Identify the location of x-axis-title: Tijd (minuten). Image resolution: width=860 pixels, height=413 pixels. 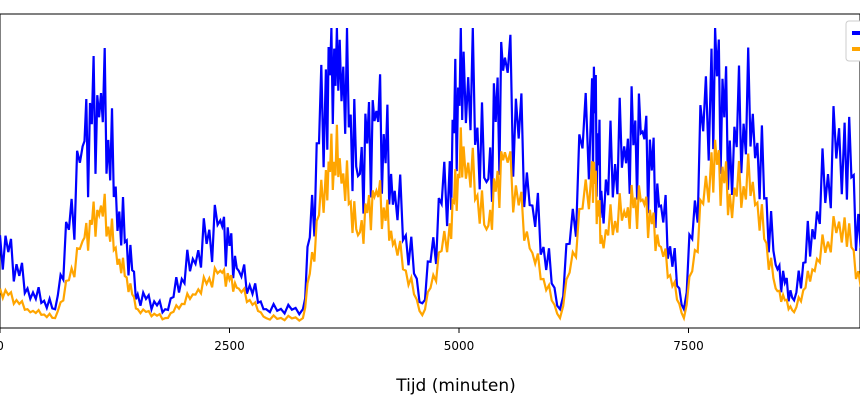
(455, 386).